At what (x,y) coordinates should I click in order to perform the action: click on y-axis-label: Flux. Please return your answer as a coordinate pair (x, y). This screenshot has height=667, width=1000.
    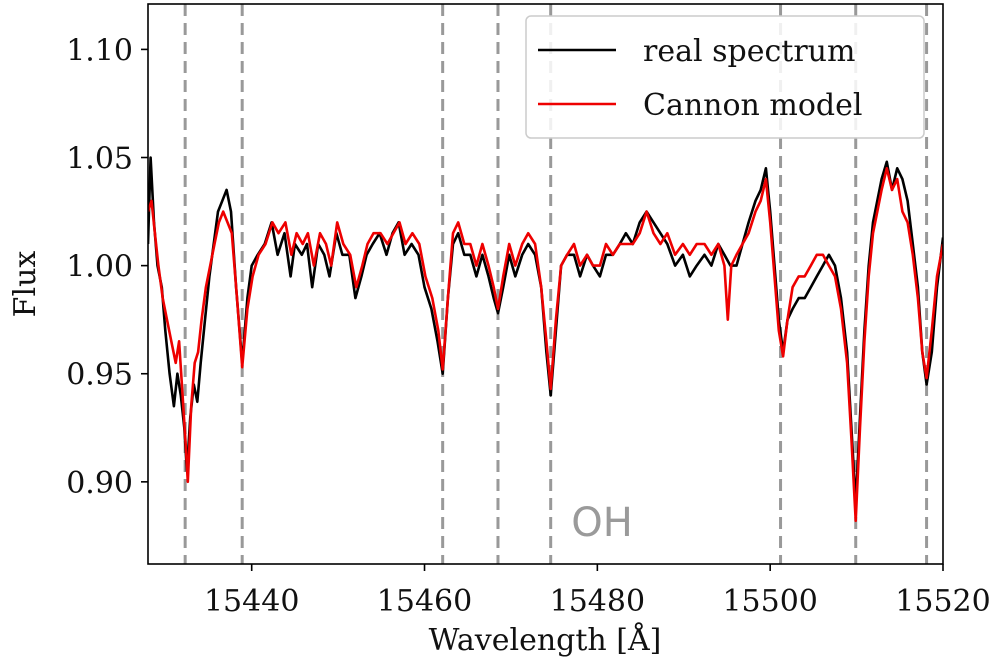
    Looking at the image, I should click on (25, 284).